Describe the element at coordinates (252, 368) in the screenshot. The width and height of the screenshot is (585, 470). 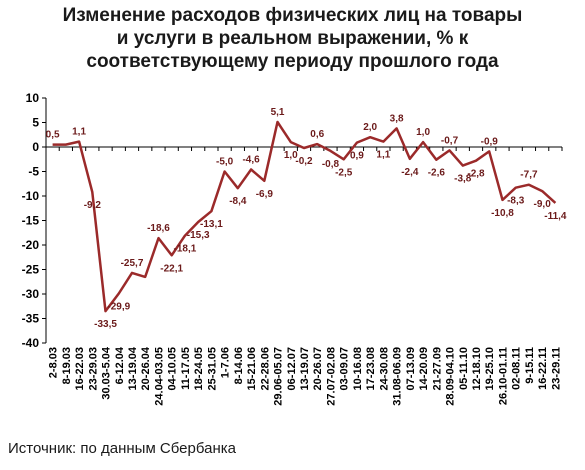
I see `x-tick-label: 15-21.06` at that location.